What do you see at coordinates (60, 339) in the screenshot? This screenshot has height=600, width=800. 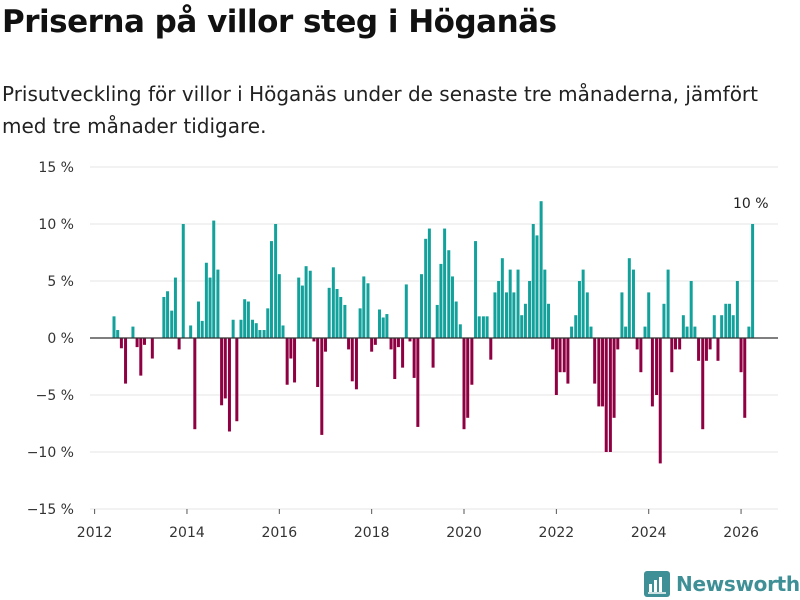 I see `y-tick-label: 0 %` at bounding box center [60, 339].